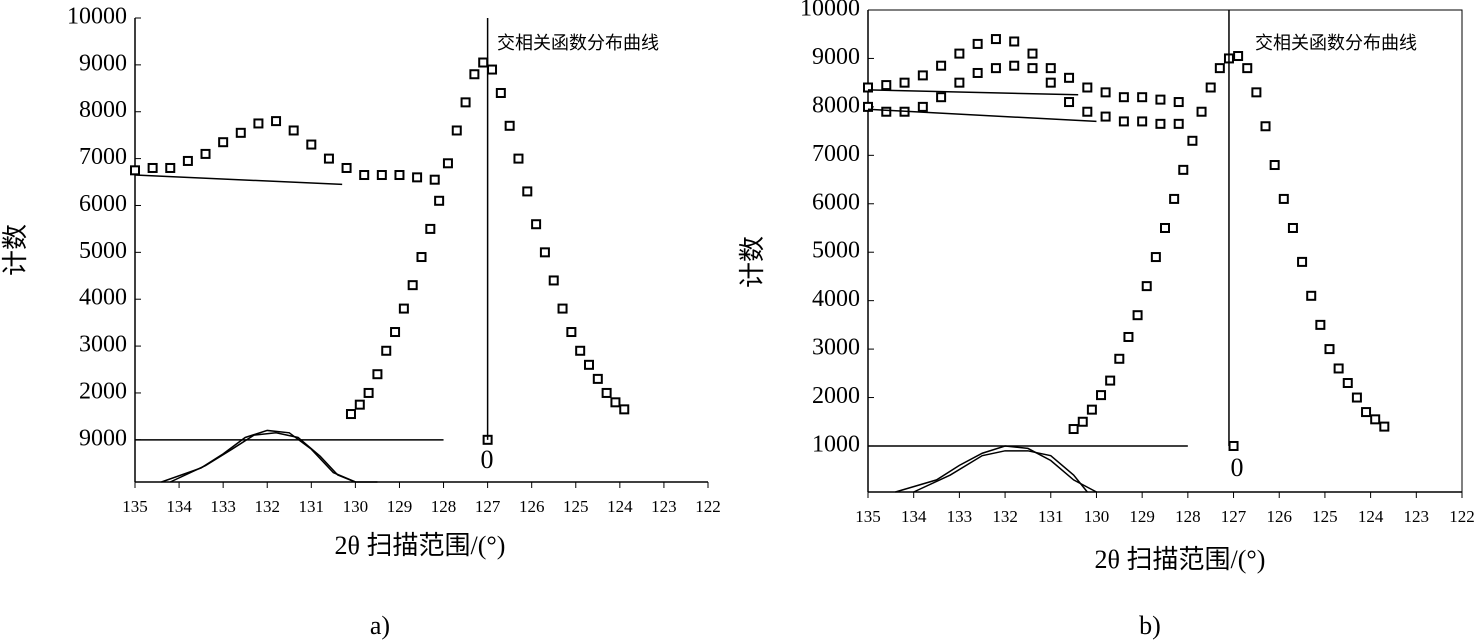 The width and height of the screenshot is (1480, 642). What do you see at coordinates (312, 506) in the screenshot?
I see `x-tick-label: 131` at bounding box center [312, 506].